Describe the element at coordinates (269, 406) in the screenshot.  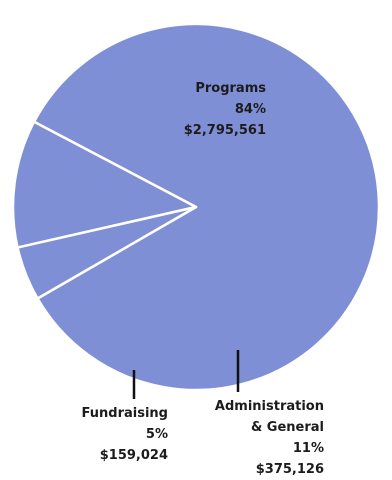
I see `slice-label-administration-name-line-1: Administration` at that location.